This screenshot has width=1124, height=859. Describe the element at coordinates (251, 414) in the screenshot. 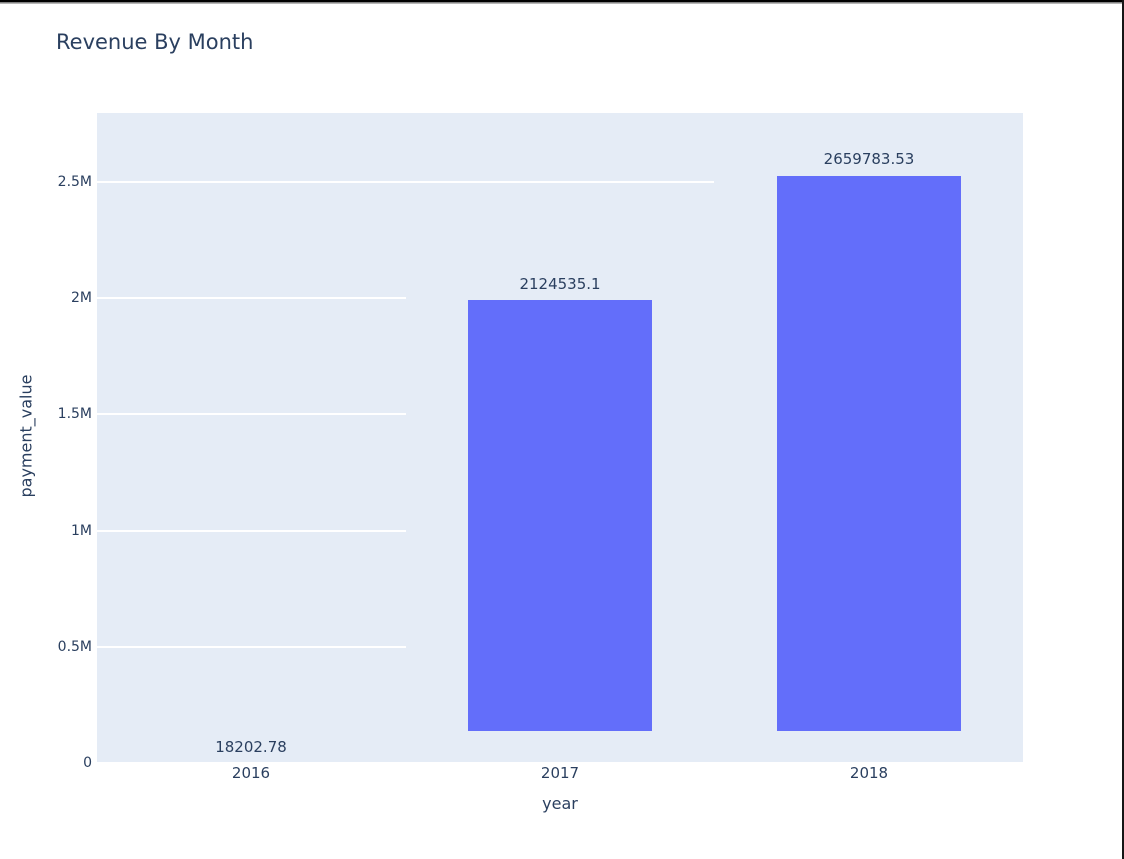

I see `gridline-1.5M` at that location.